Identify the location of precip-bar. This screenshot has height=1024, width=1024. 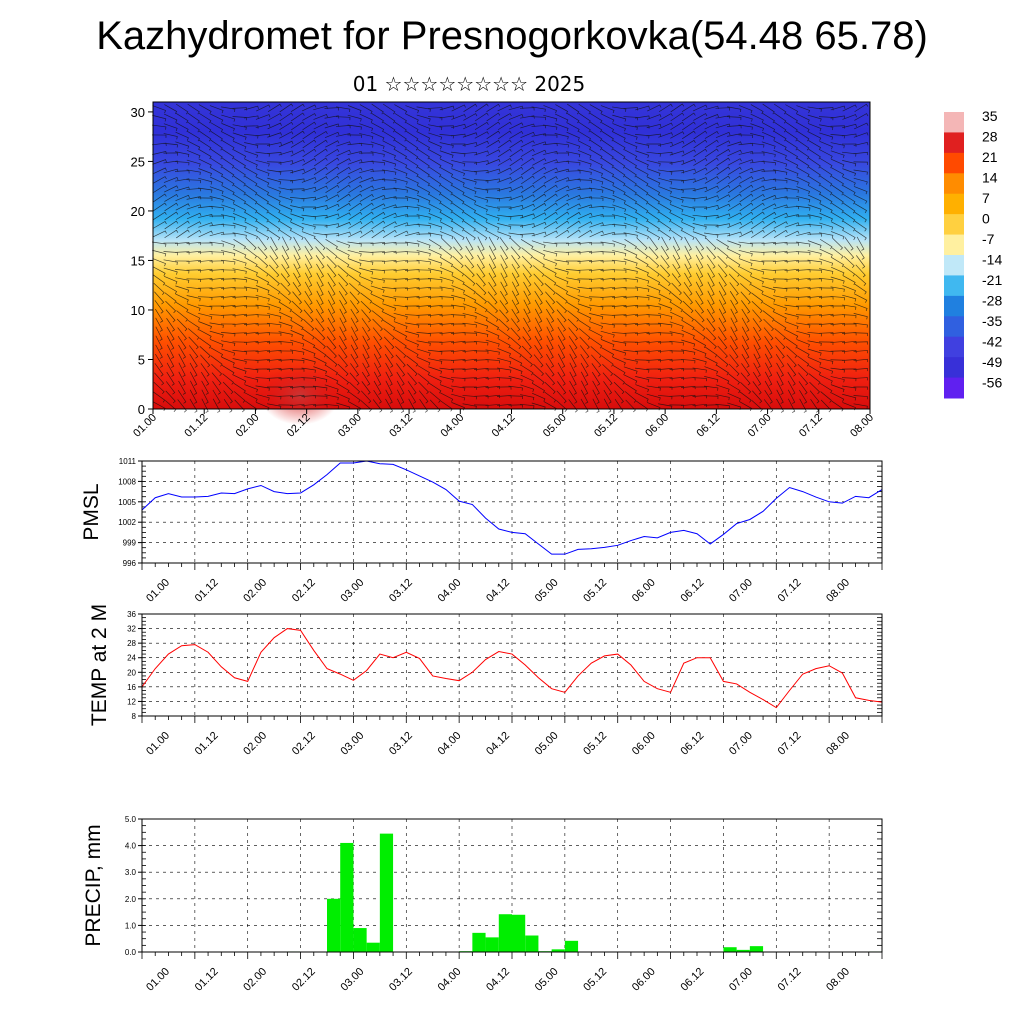
(360, 940).